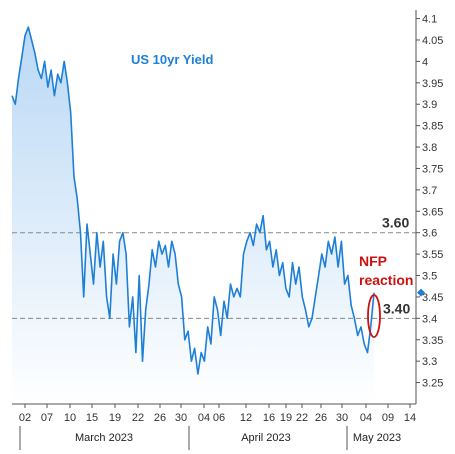 The height and width of the screenshot is (454, 455). Describe the element at coordinates (429, 105) in the screenshot. I see `y-tick-label: 3.9` at that location.